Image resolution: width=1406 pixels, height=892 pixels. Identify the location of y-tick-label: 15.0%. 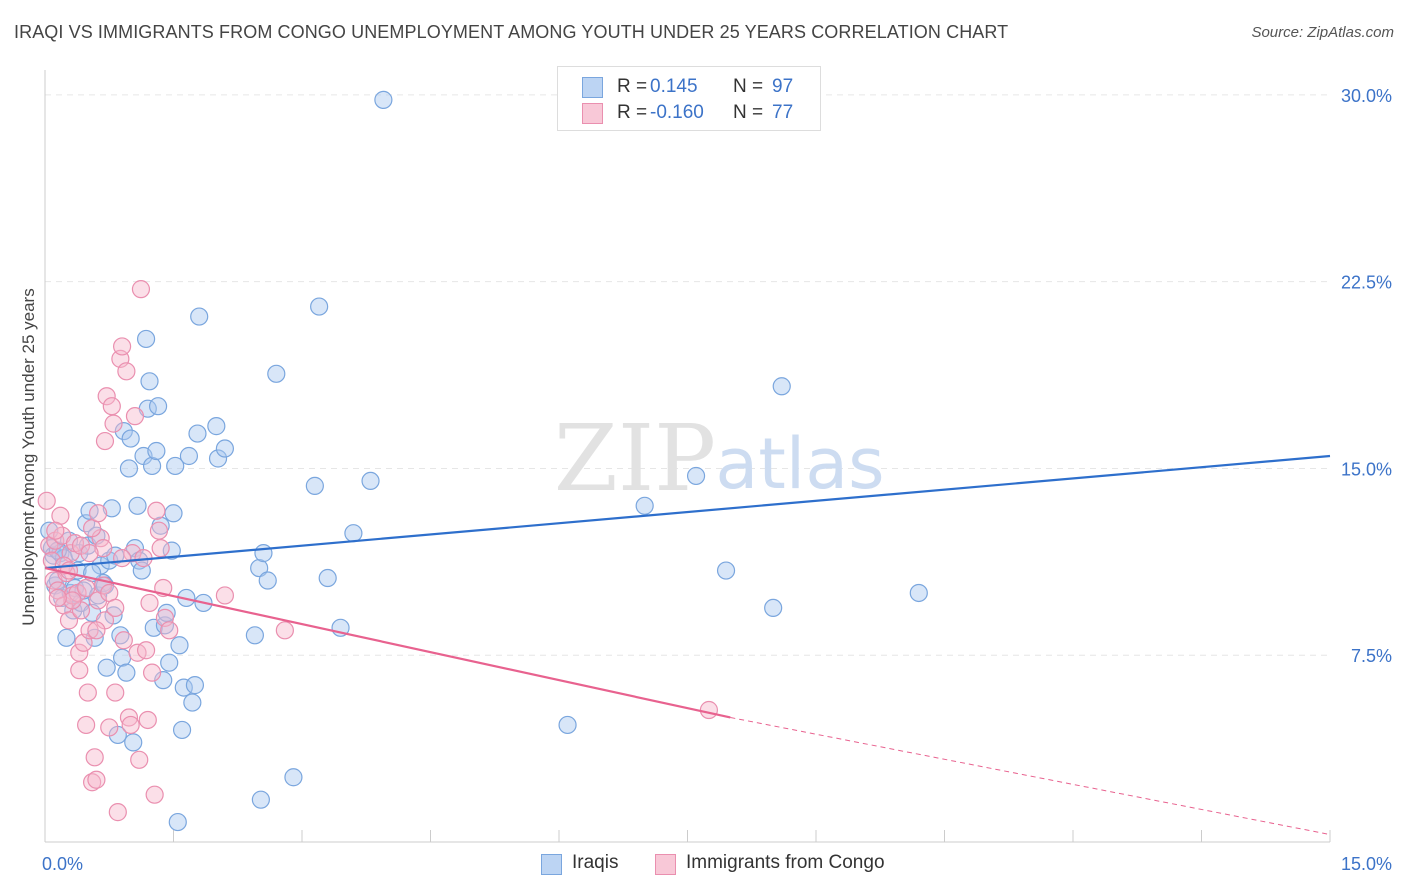
(1366, 469).